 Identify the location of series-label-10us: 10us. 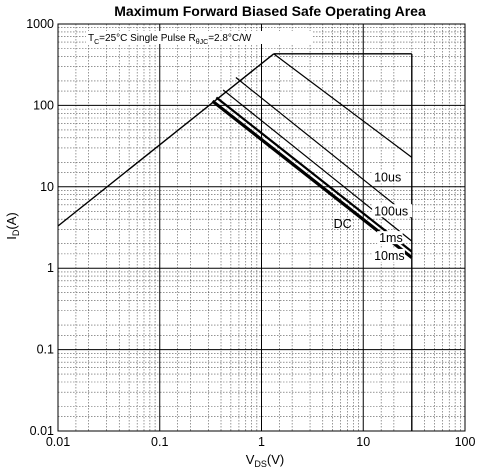
(387, 177).